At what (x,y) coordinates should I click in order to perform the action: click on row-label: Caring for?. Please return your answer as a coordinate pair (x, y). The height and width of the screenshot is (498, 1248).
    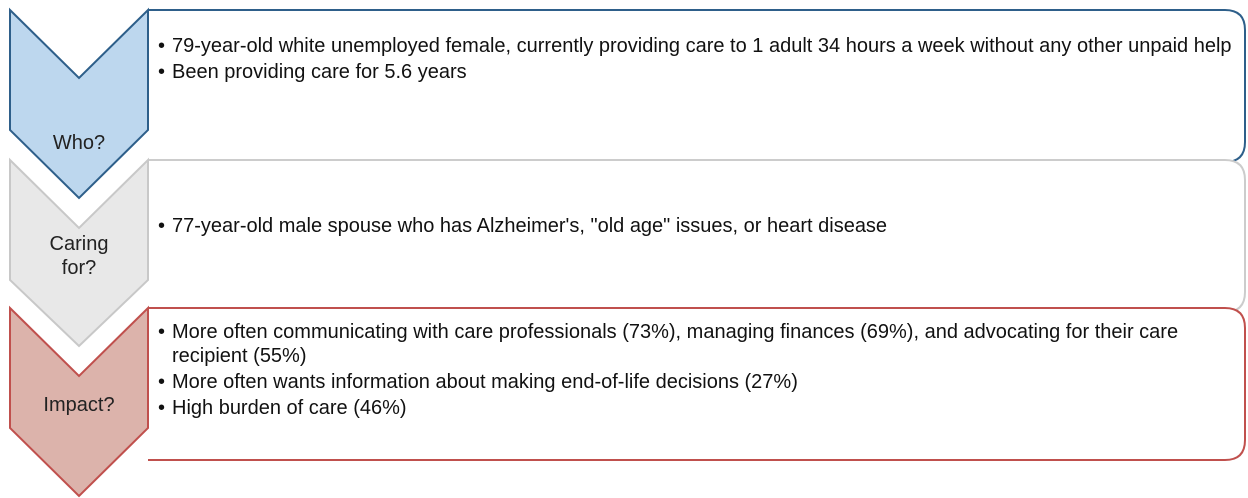
    Looking at the image, I should click on (79, 256).